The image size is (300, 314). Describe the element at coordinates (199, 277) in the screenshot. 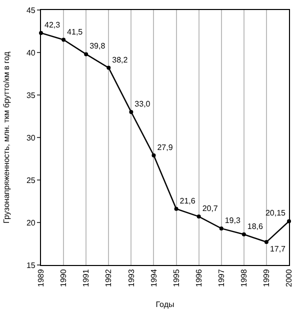

I see `x-tick-label: 1996` at that location.